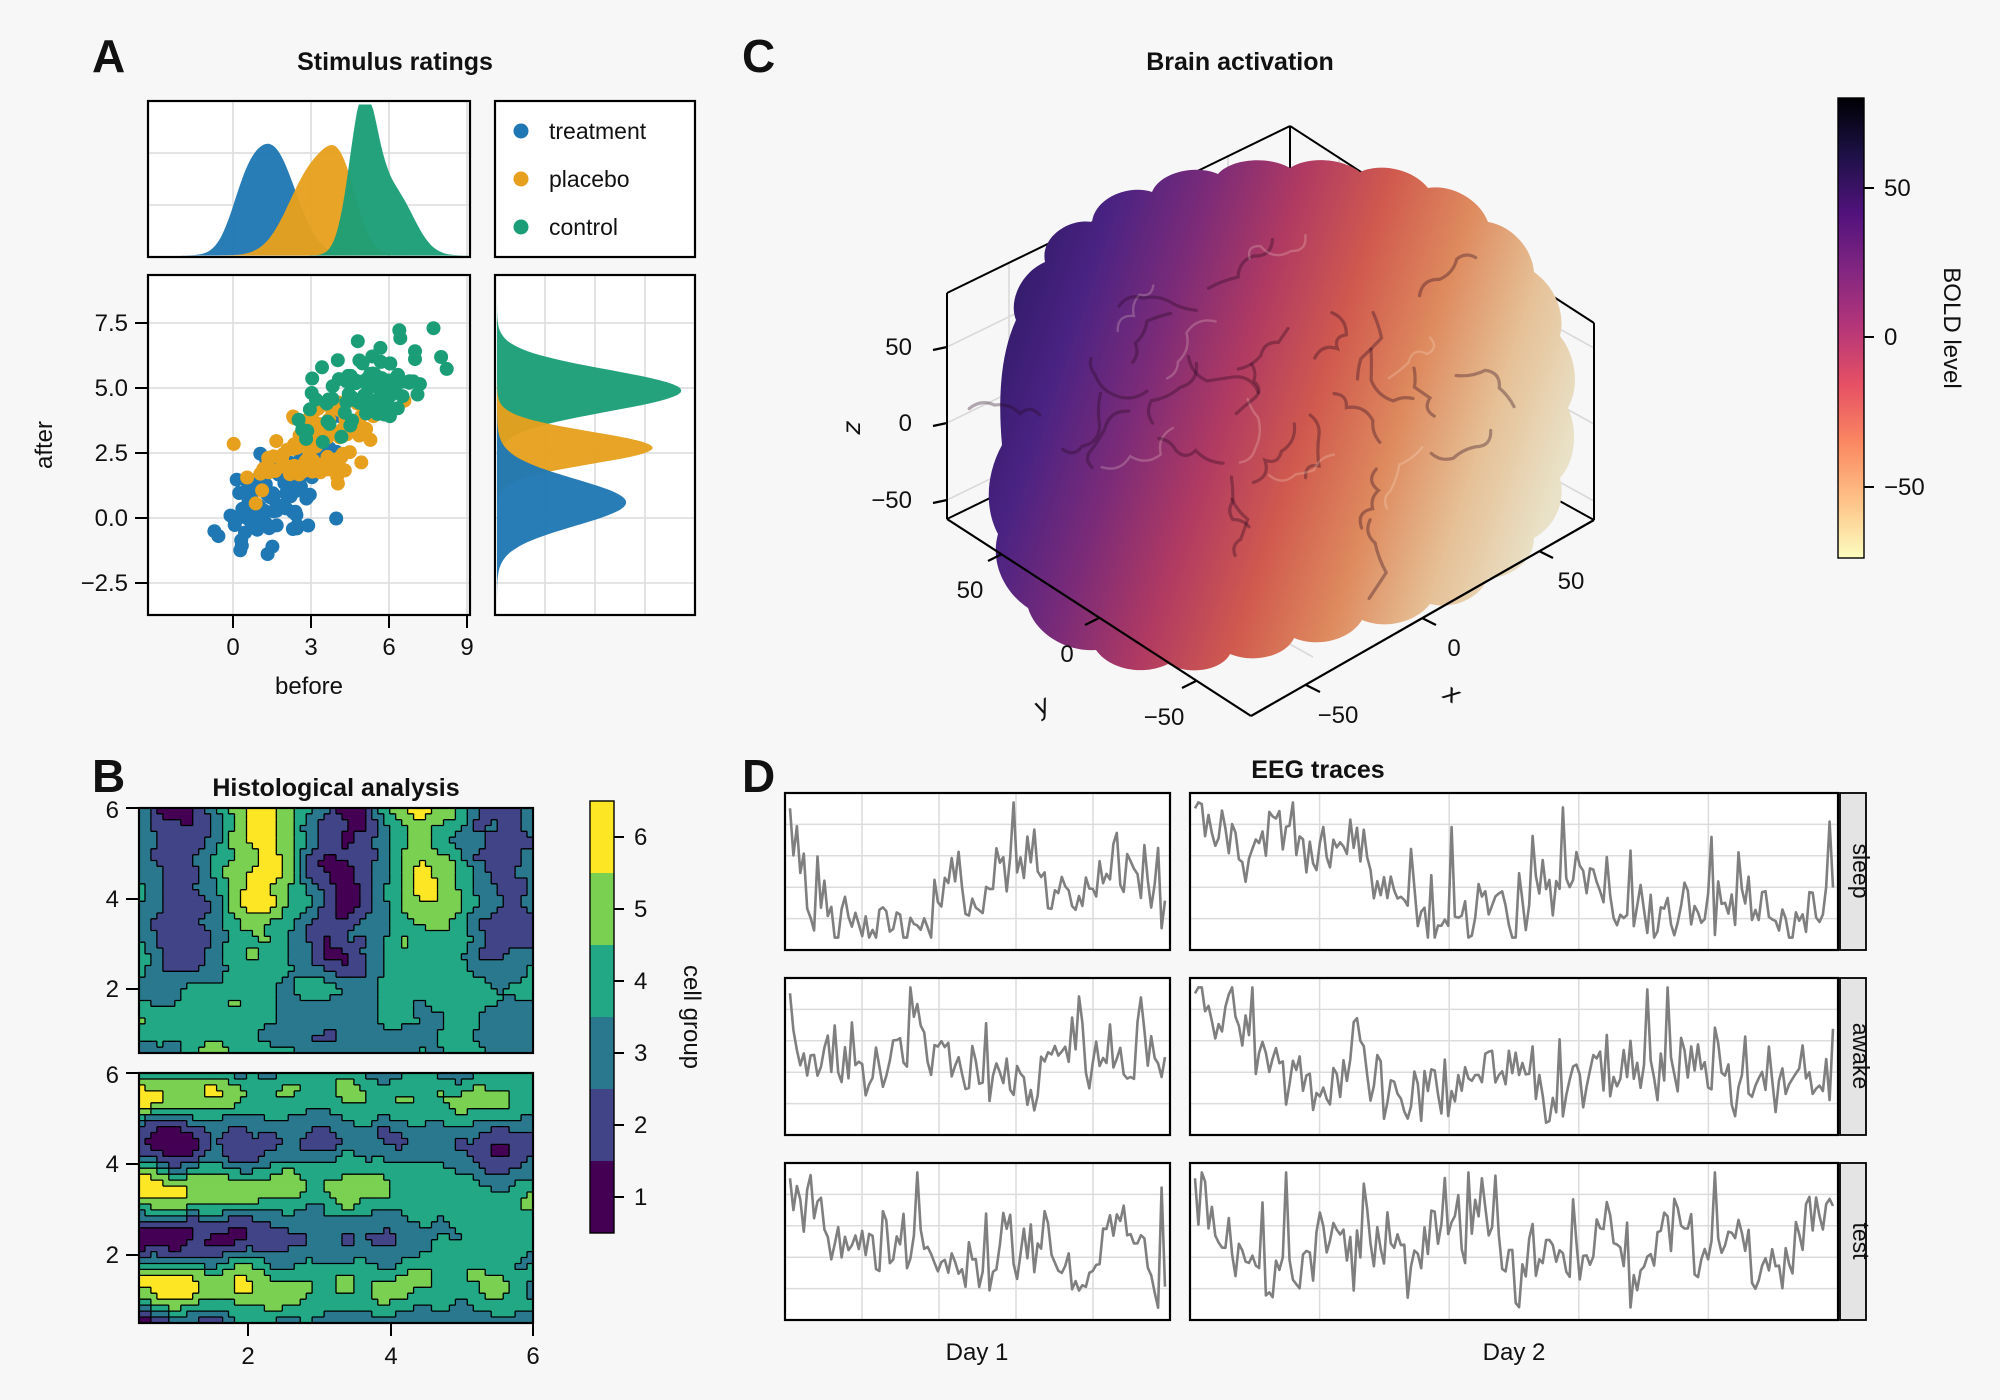 The image size is (2000, 1400). I want to click on a-top-density-control, so click(309, 180).